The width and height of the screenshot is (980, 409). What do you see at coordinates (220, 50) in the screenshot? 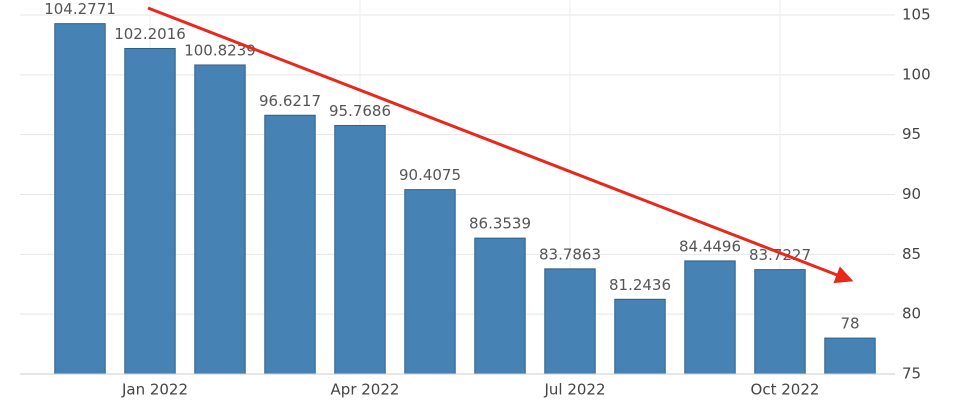
I see `value-label: 100.8239` at bounding box center [220, 50].